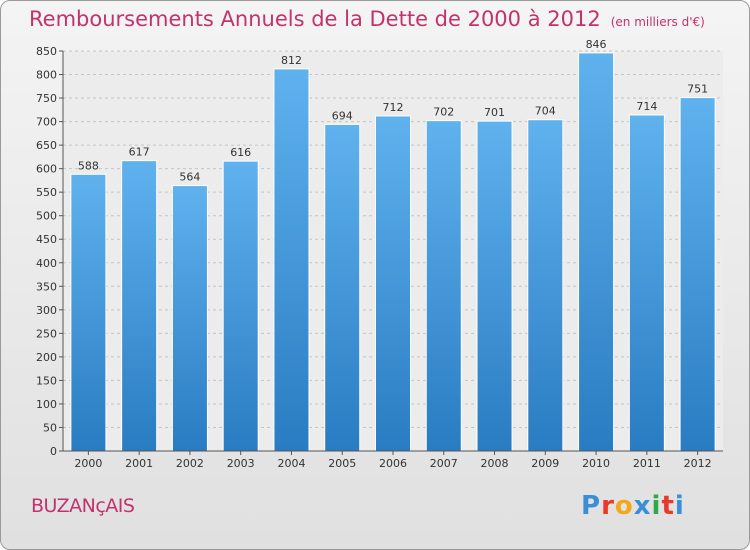 This screenshot has height=550, width=750. What do you see at coordinates (624, 506) in the screenshot?
I see `logo-letter: o` at bounding box center [624, 506].